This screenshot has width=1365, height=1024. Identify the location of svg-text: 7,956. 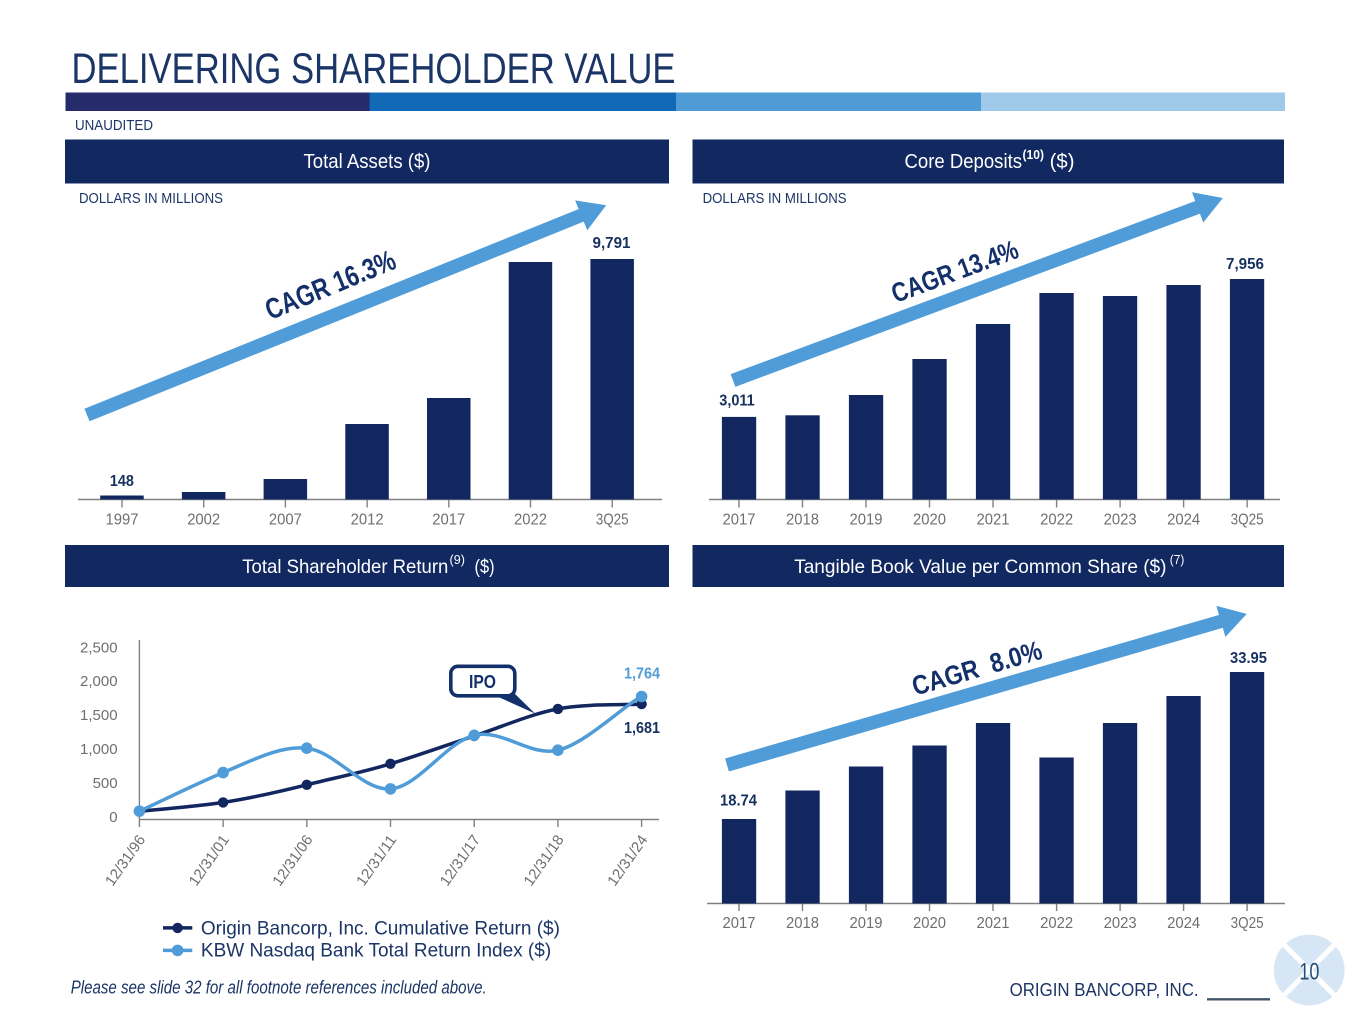
(1245, 264).